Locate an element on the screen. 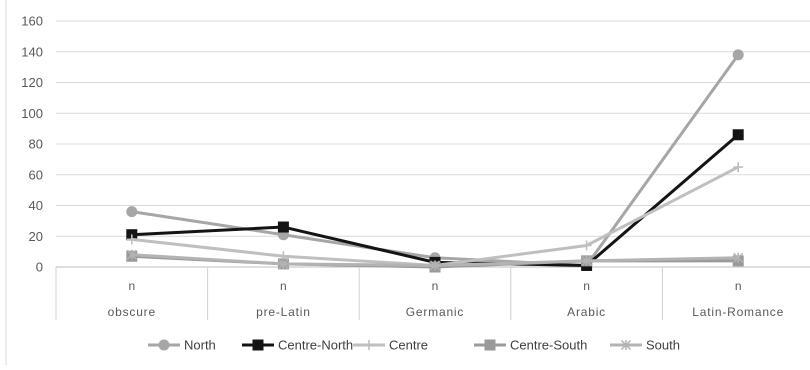  legend: North Centre-North Centre Centre-South South is located at coordinates (414, 345).